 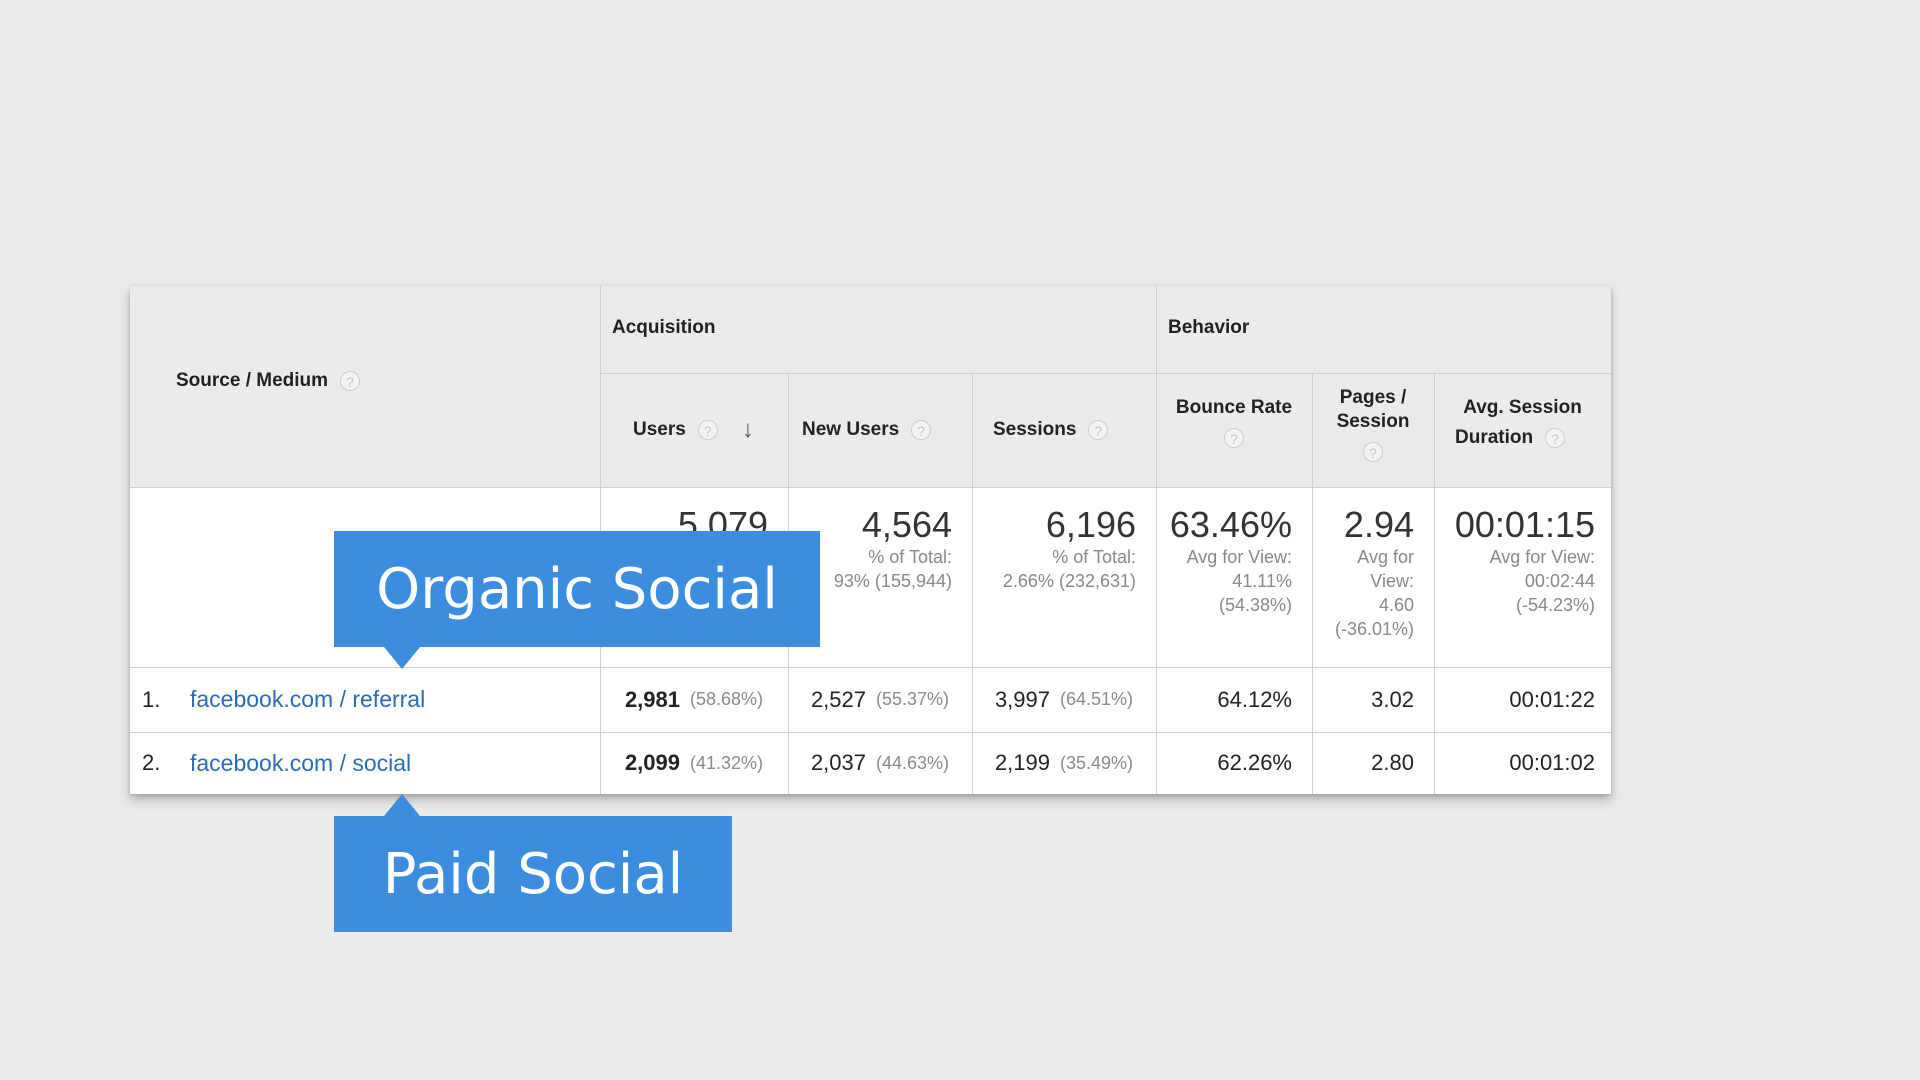 What do you see at coordinates (1559, 581) in the screenshot?
I see `total-duration-sub2: 00:02:44` at bounding box center [1559, 581].